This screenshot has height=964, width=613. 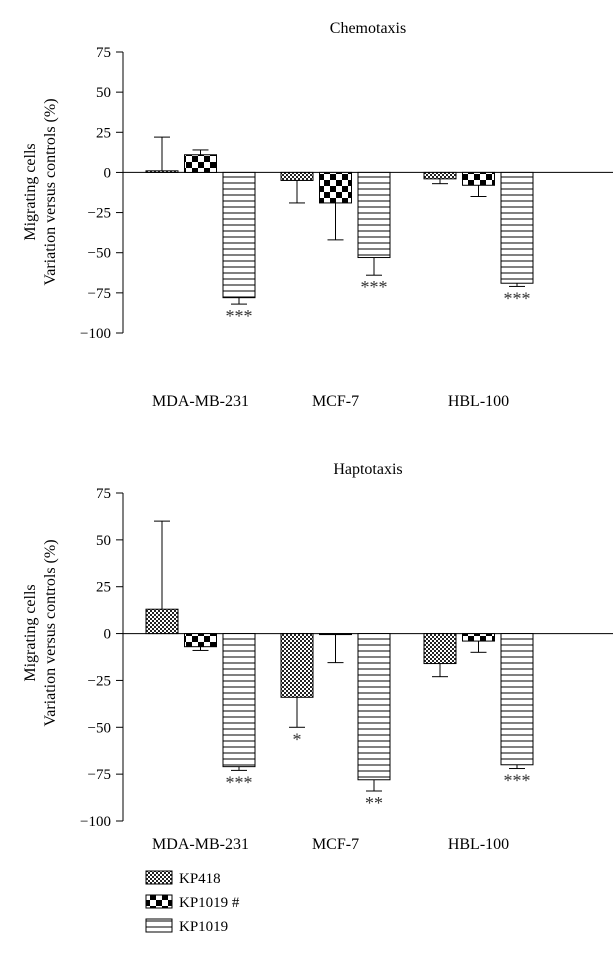 I want to click on legend-label-kp1019-hash: KP1019 #, so click(x=209, y=903).